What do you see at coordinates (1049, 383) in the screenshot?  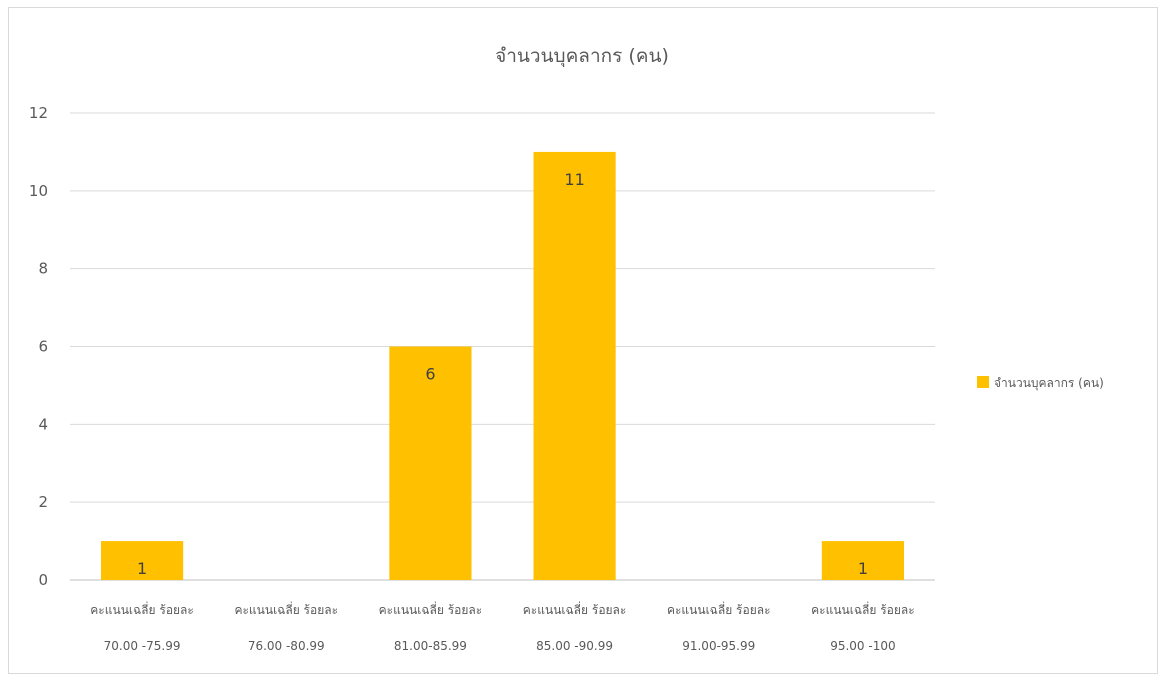 I see `legend-label: จำนวนบุคลากร (คน)` at bounding box center [1049, 383].